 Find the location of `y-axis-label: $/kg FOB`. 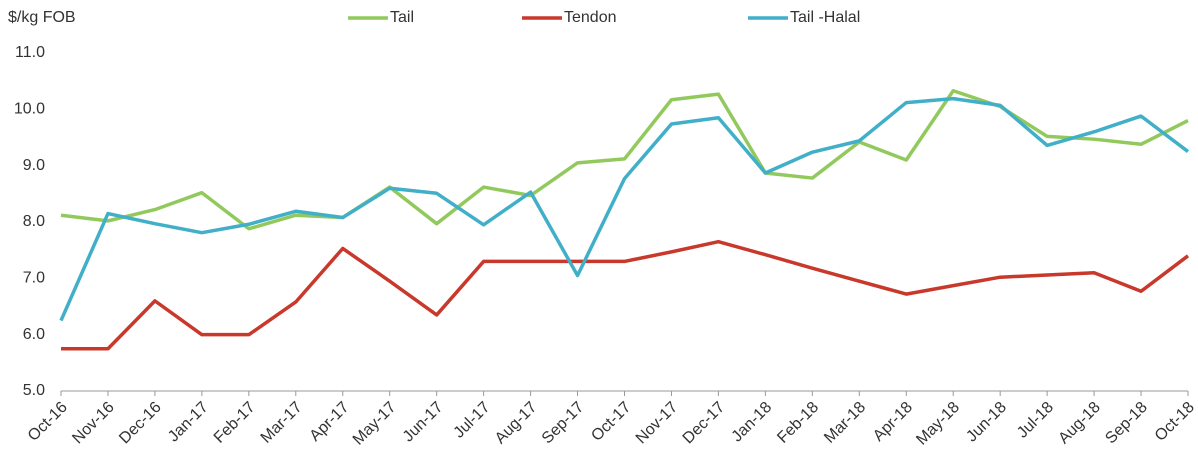

y-axis-label: $/kg FOB is located at coordinates (42, 17).